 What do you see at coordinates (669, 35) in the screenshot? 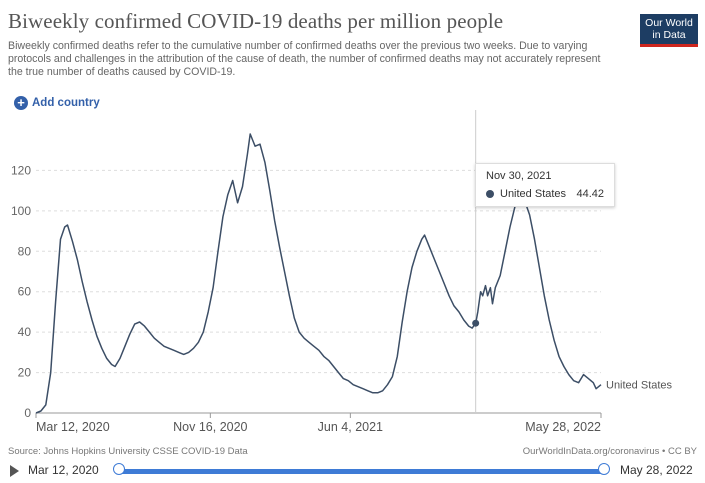
I see `logo-line-2: in Data` at bounding box center [669, 35].